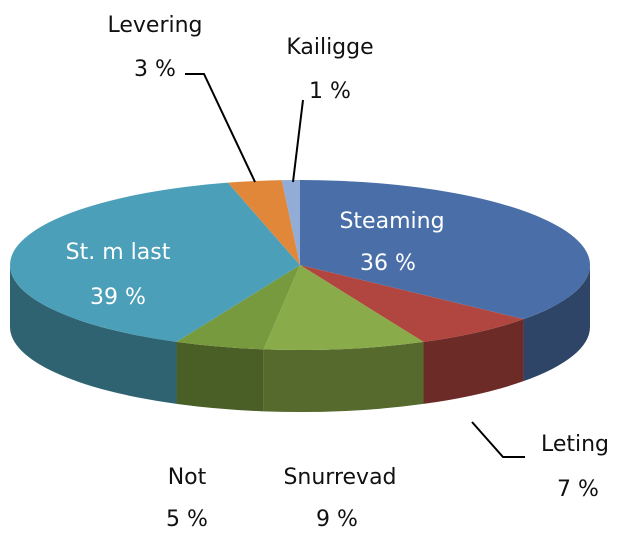  Describe the element at coordinates (118, 252) in the screenshot. I see `slice-label: St. m last` at that location.